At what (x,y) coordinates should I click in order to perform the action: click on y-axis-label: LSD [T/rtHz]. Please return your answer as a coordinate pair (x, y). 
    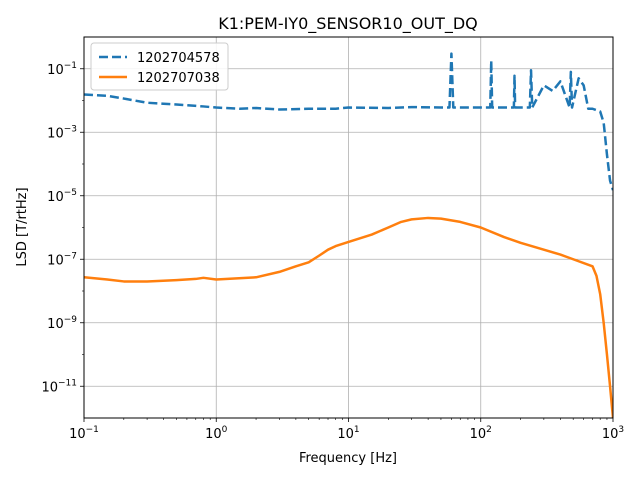
    Looking at the image, I should click on (22, 226).